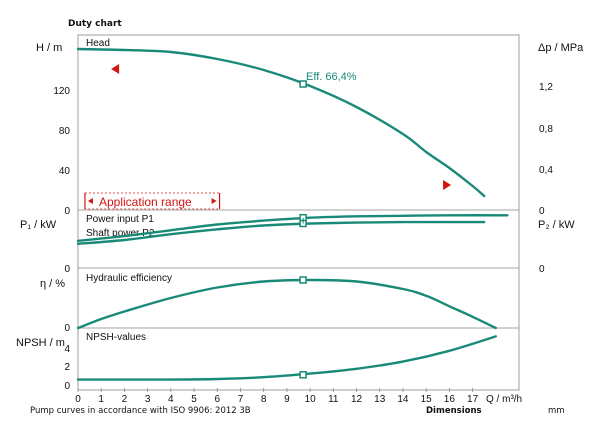  I want to click on npsh-tick-4: 4, so click(67, 349).